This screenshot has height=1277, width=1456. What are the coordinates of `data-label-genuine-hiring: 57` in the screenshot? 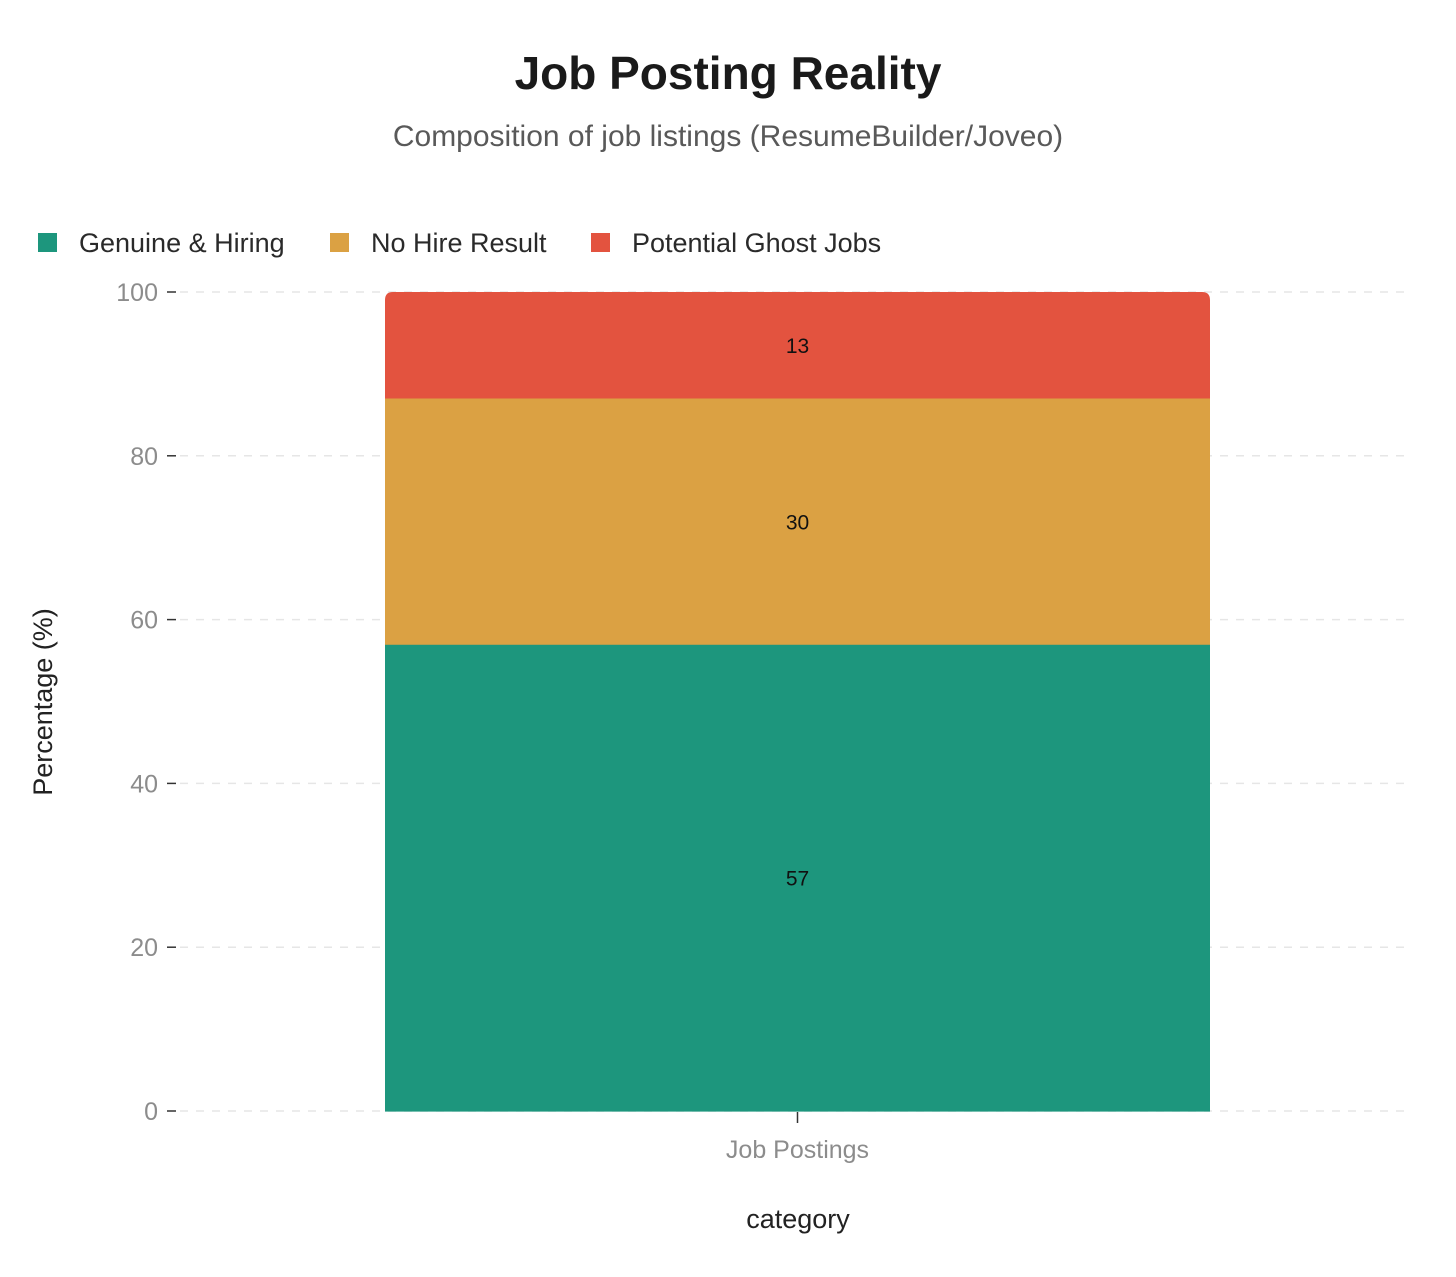 It's located at (797, 879).